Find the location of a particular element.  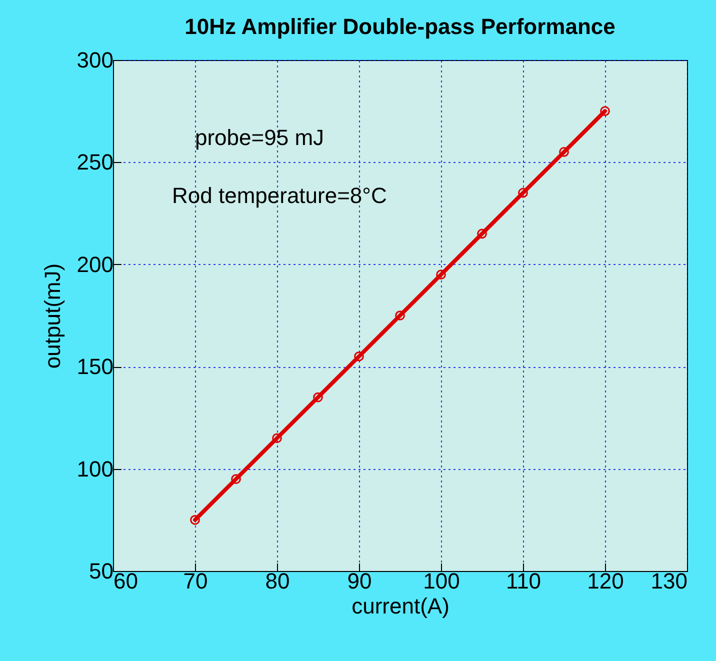

annotation: probe=95 mJ is located at coordinates (259, 137).